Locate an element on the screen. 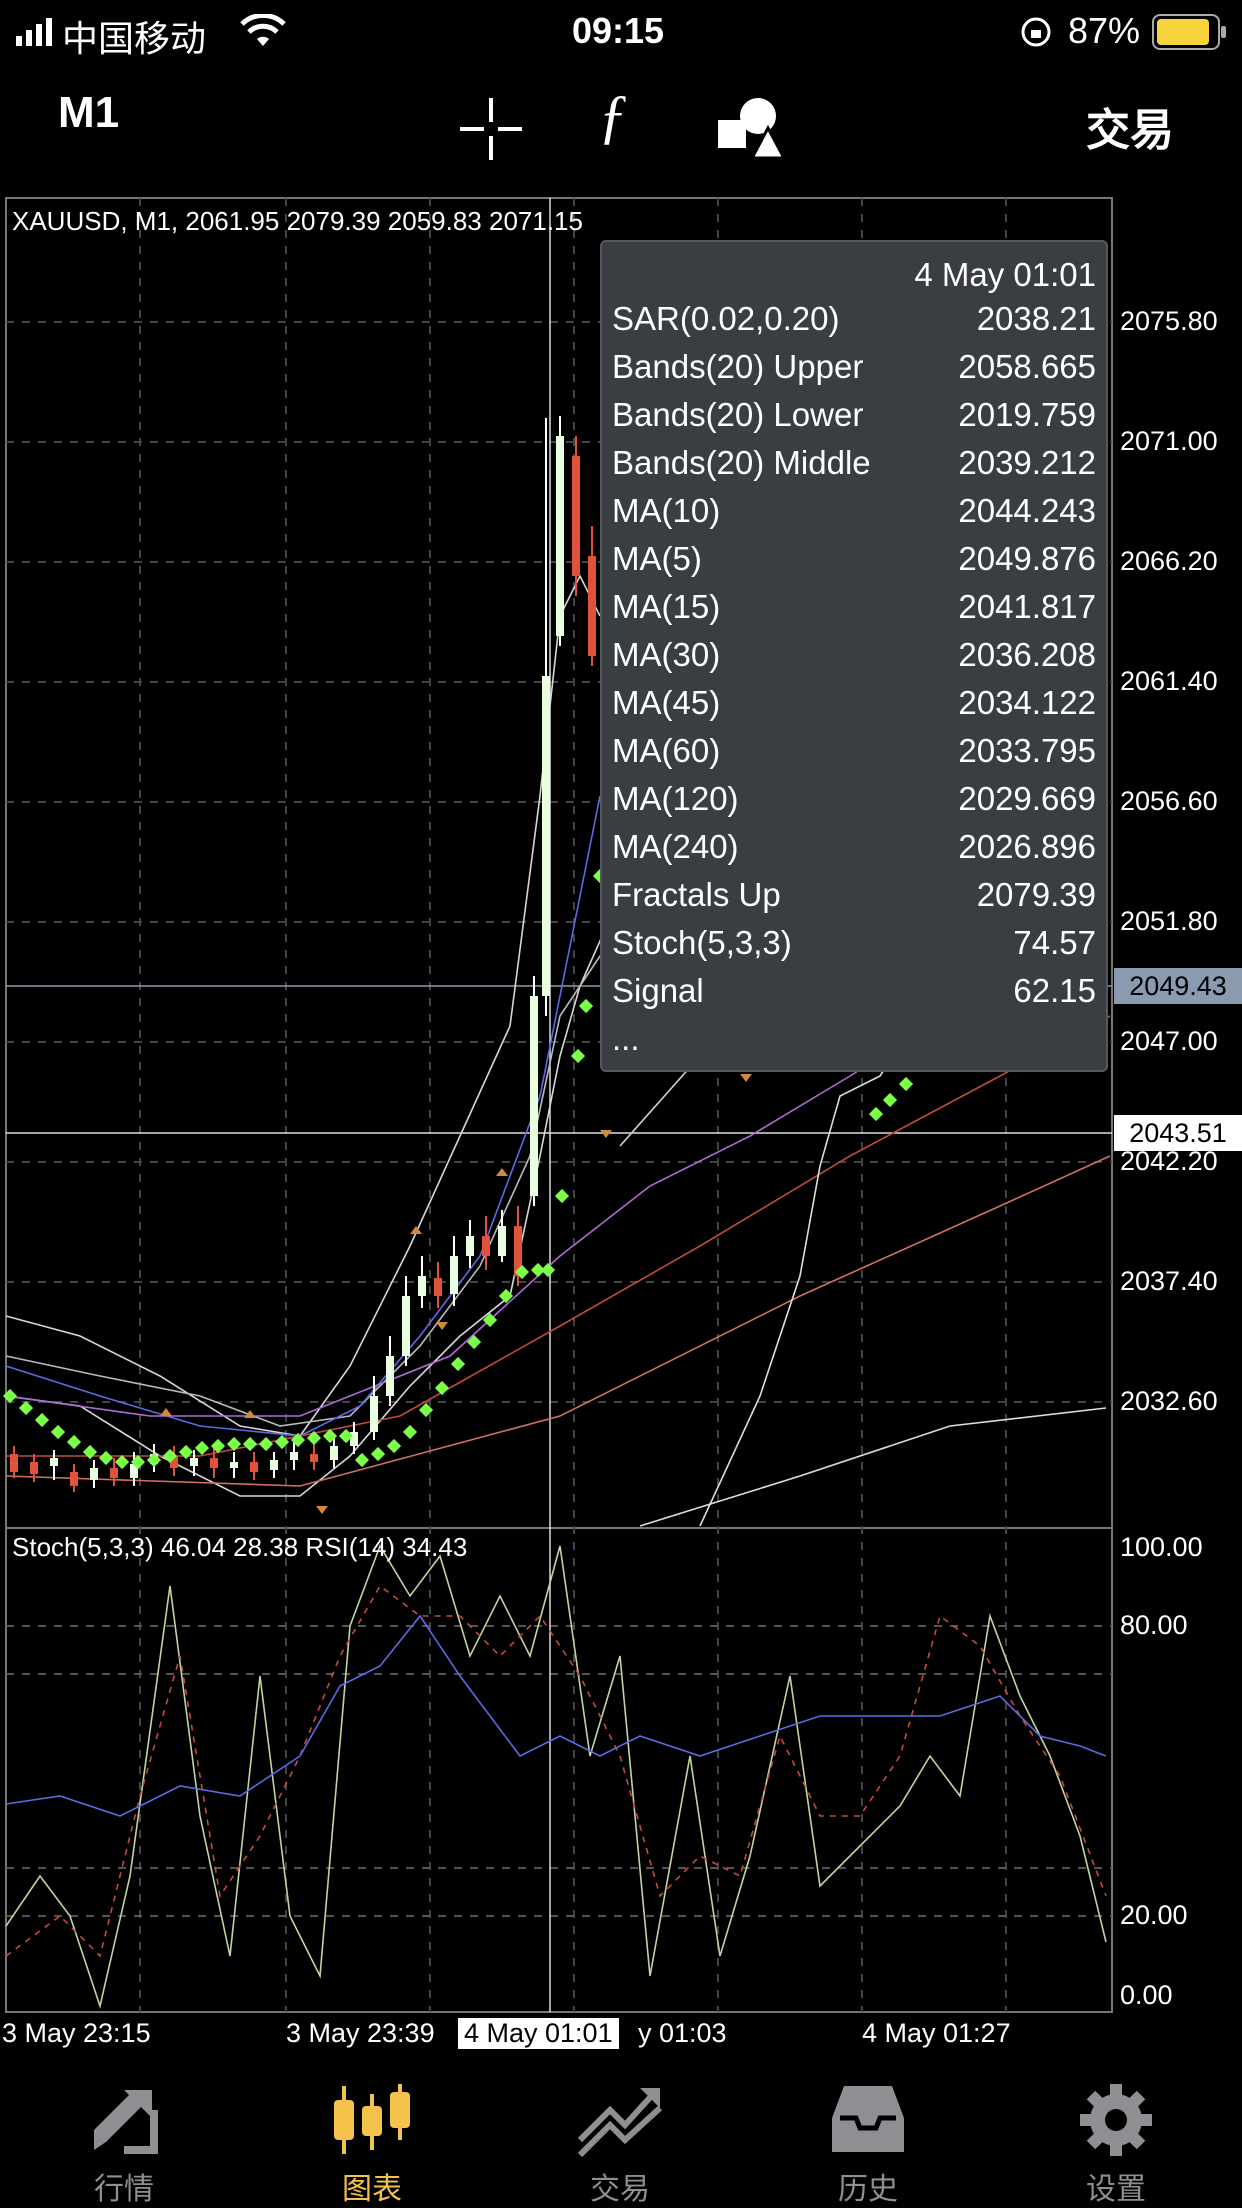  function-icon: ƒ is located at coordinates (613, 116).